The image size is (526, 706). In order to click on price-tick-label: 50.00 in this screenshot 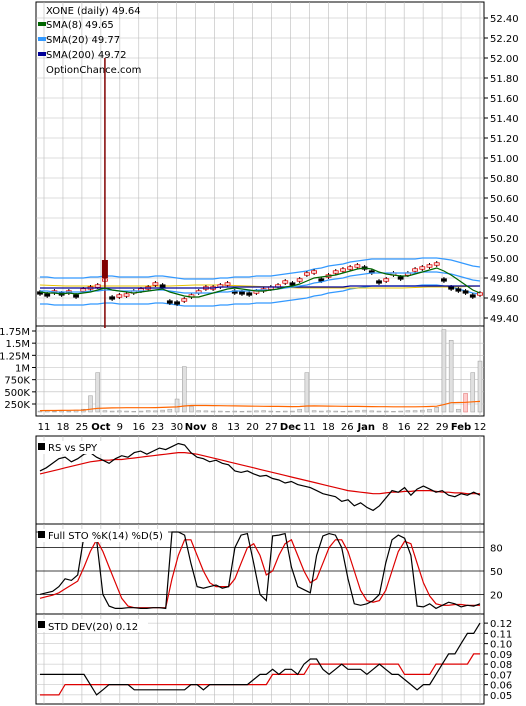, I will do `click(504, 259)`.